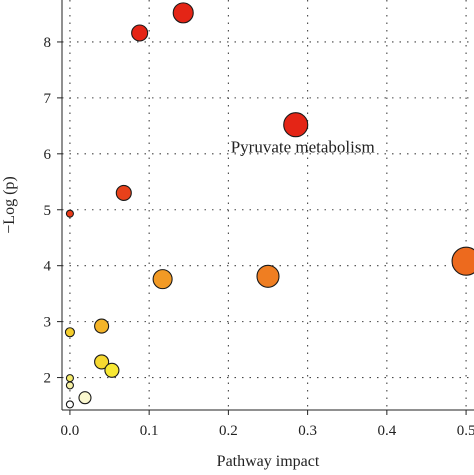  Describe the element at coordinates (465, 431) in the screenshot. I see `x-tick-label: 0.5` at that location.